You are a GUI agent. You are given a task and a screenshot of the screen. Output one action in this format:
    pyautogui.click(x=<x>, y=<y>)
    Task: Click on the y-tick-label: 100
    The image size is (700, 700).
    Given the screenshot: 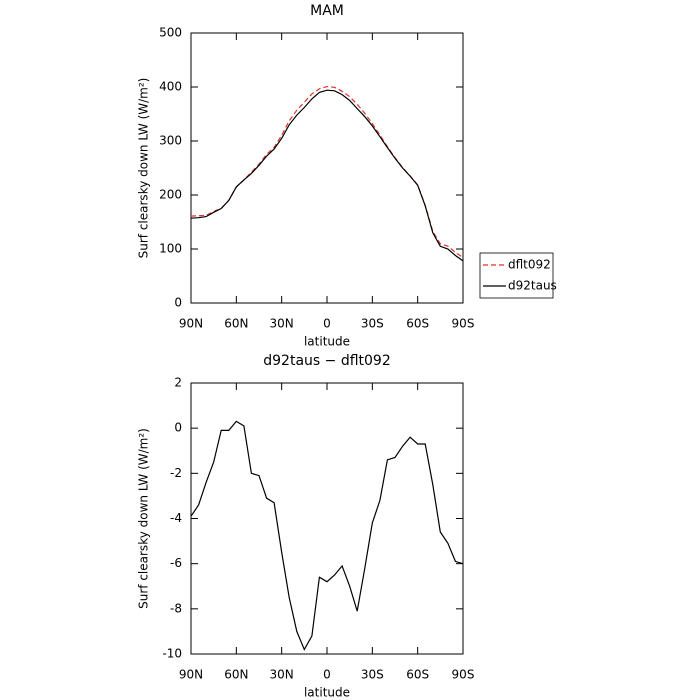 What is the action you would take?
    pyautogui.click(x=170, y=249)
    